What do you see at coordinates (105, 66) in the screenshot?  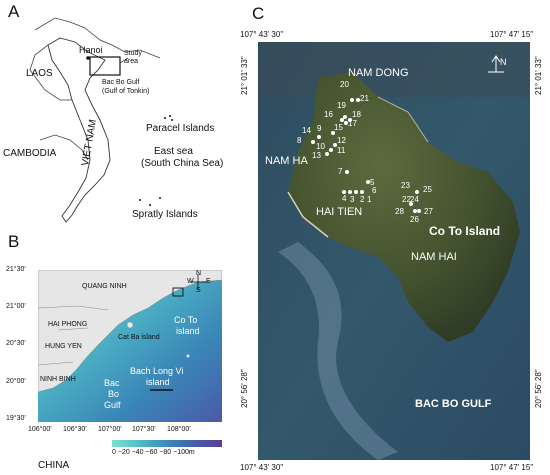 I see `study-area-box` at bounding box center [105, 66].